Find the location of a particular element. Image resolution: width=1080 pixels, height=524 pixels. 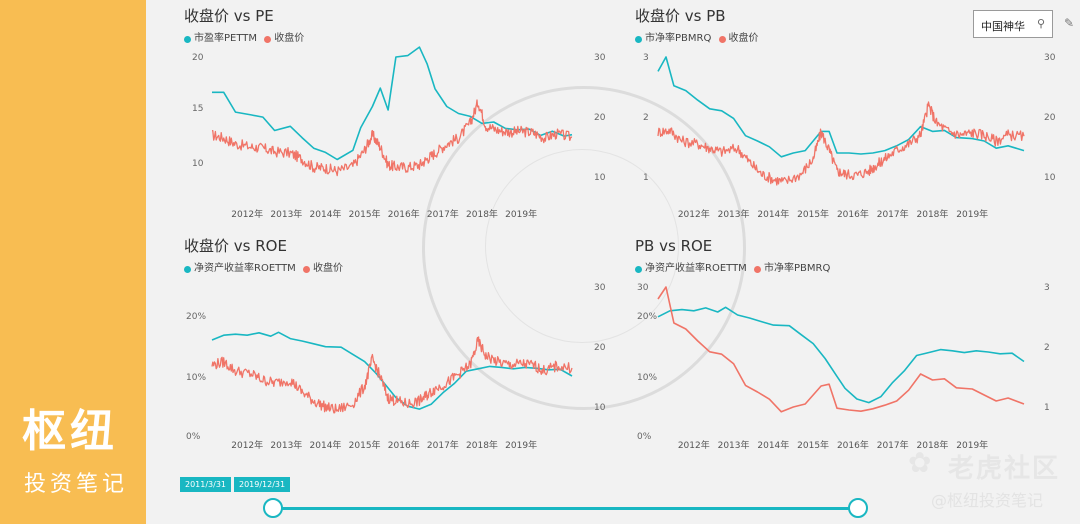

date-range-slider-track is located at coordinates (565, 508).